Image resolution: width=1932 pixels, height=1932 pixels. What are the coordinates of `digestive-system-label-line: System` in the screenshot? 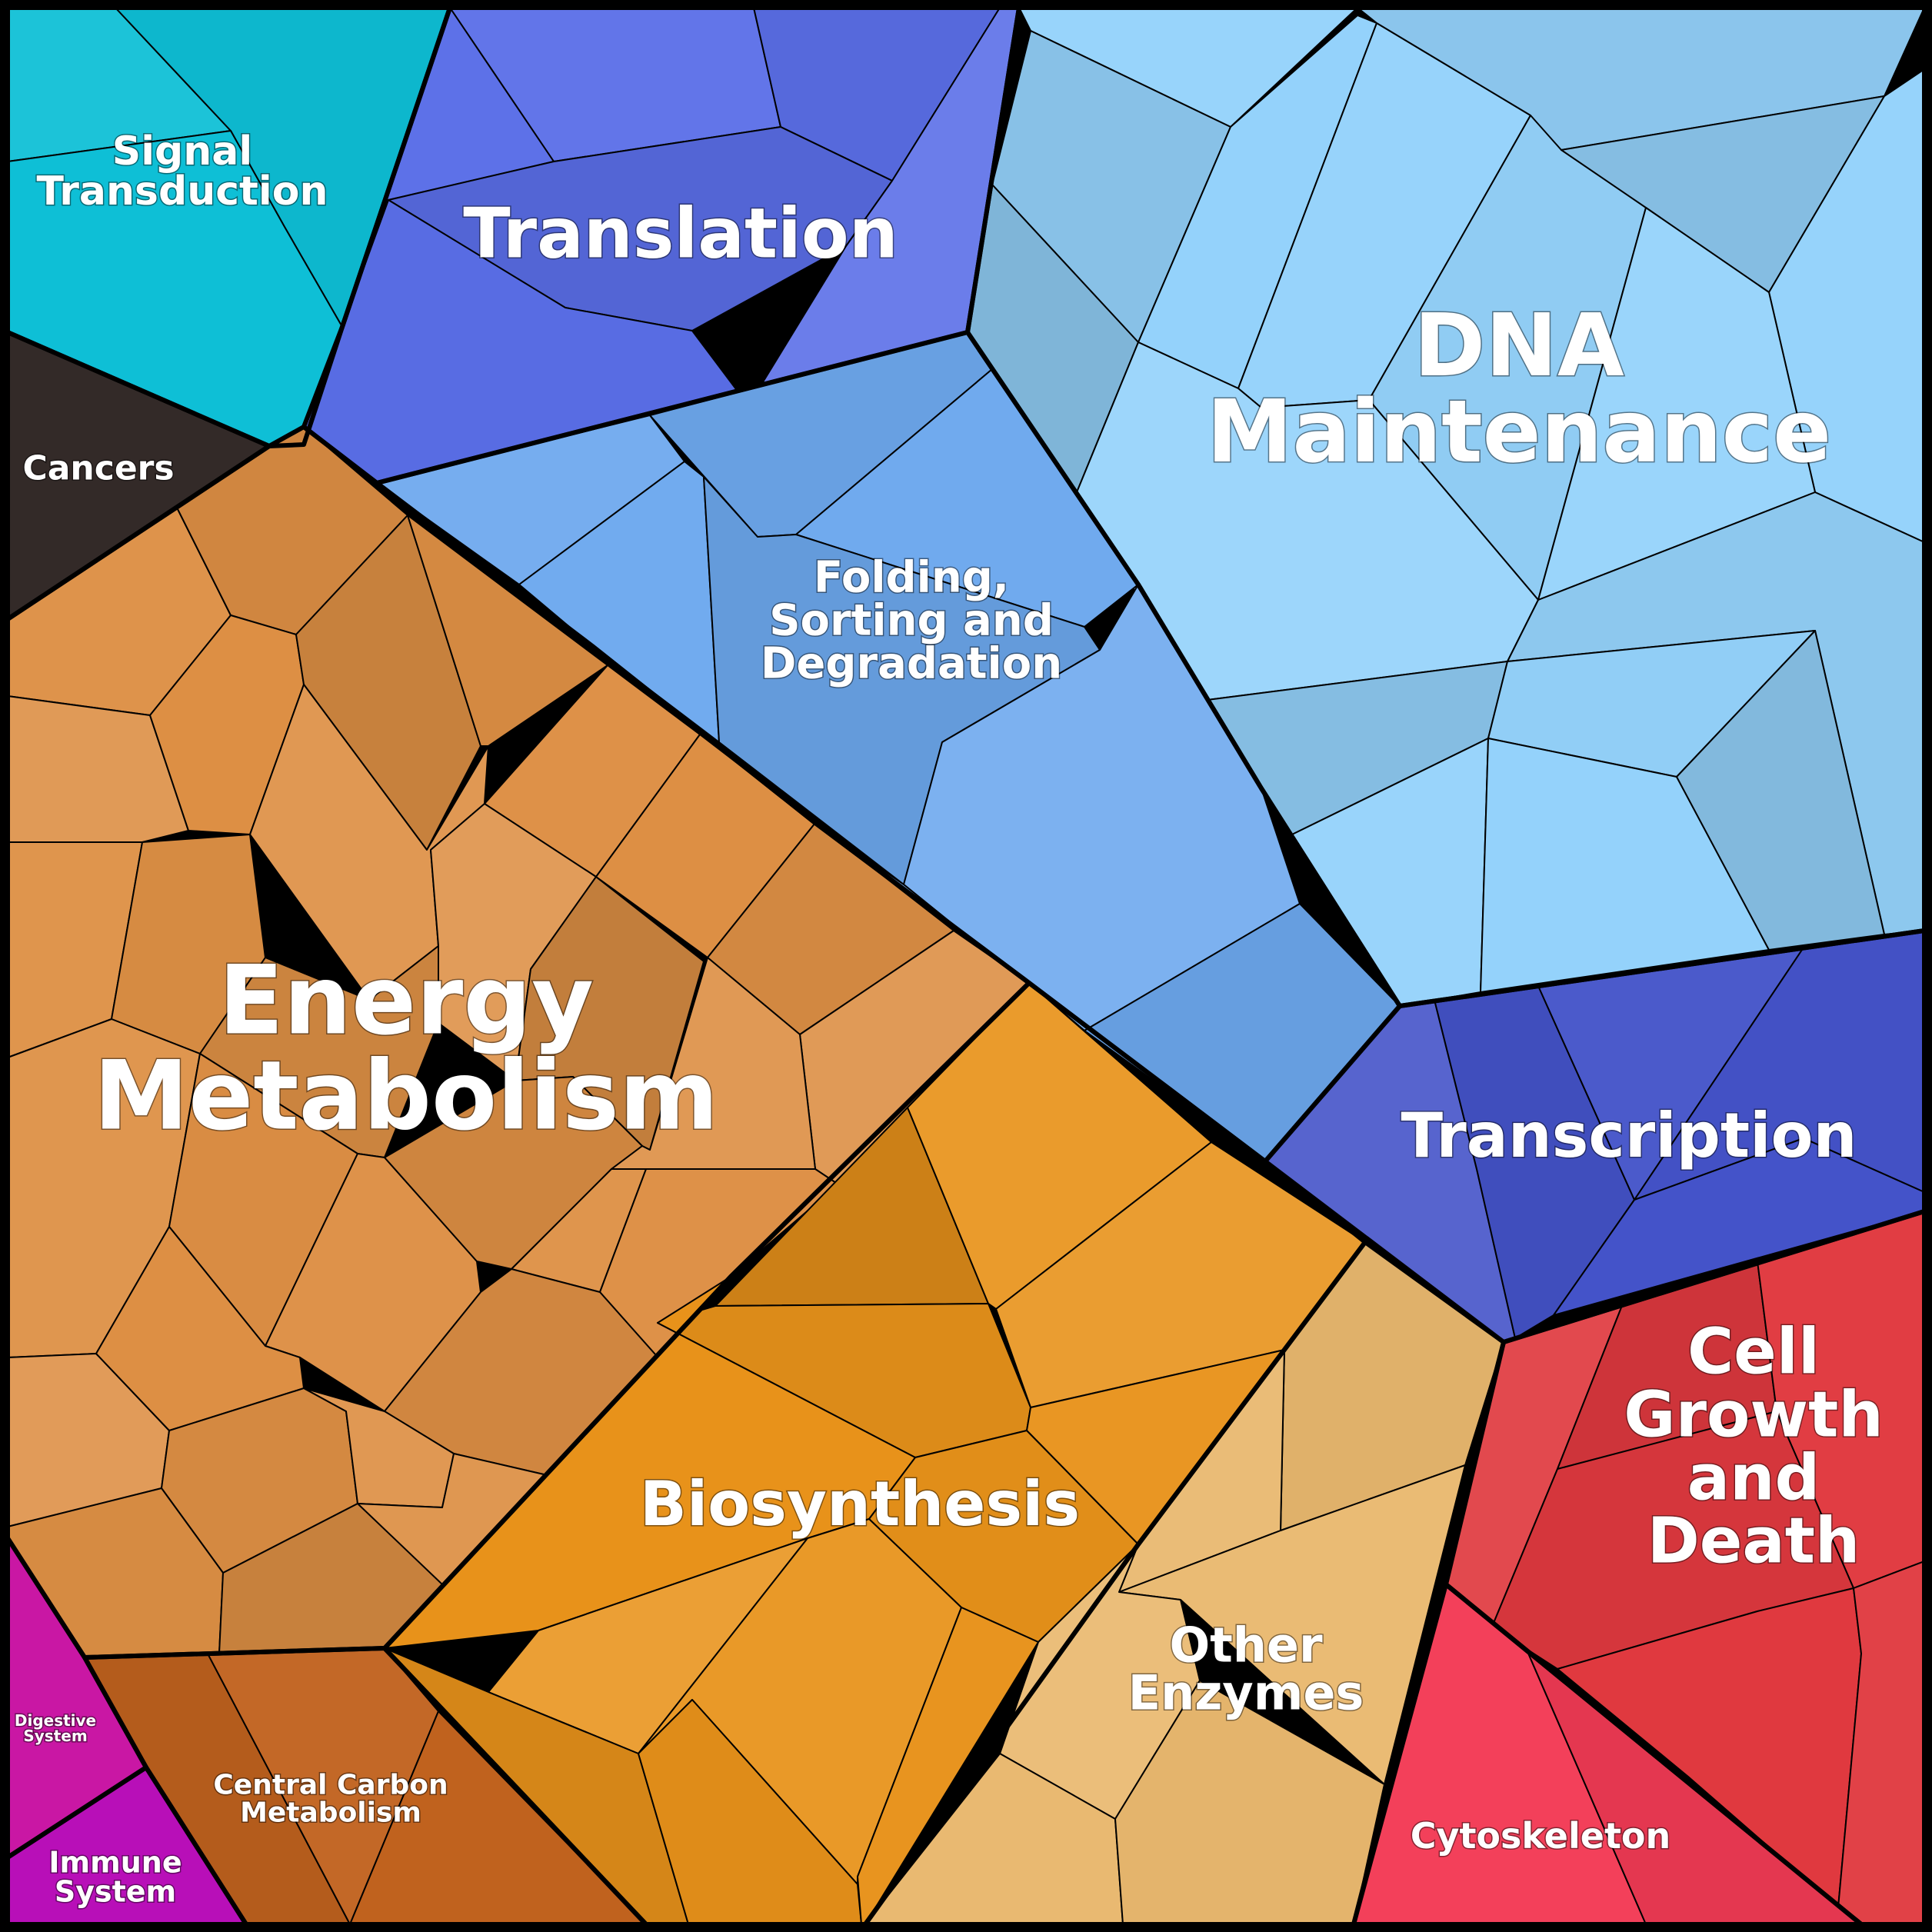 It's located at (55, 1736).